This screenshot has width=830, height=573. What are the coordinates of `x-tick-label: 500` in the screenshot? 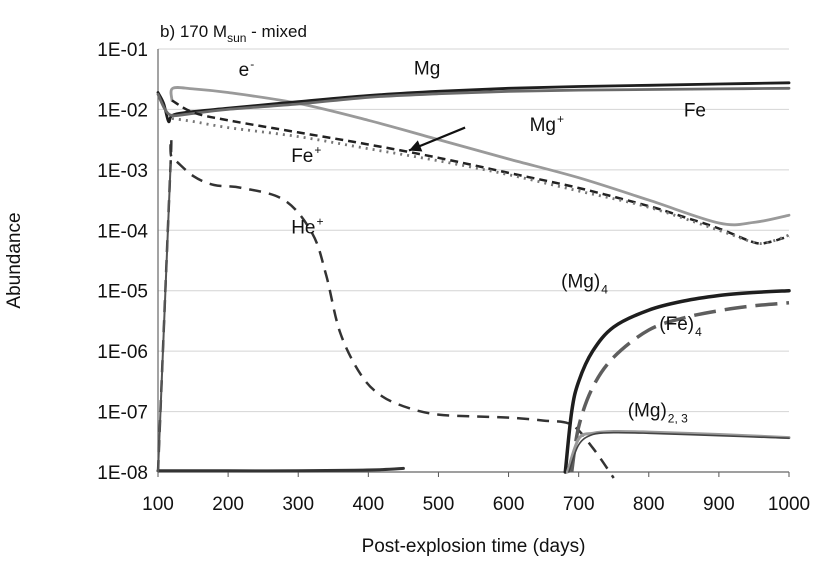 It's located at (439, 504).